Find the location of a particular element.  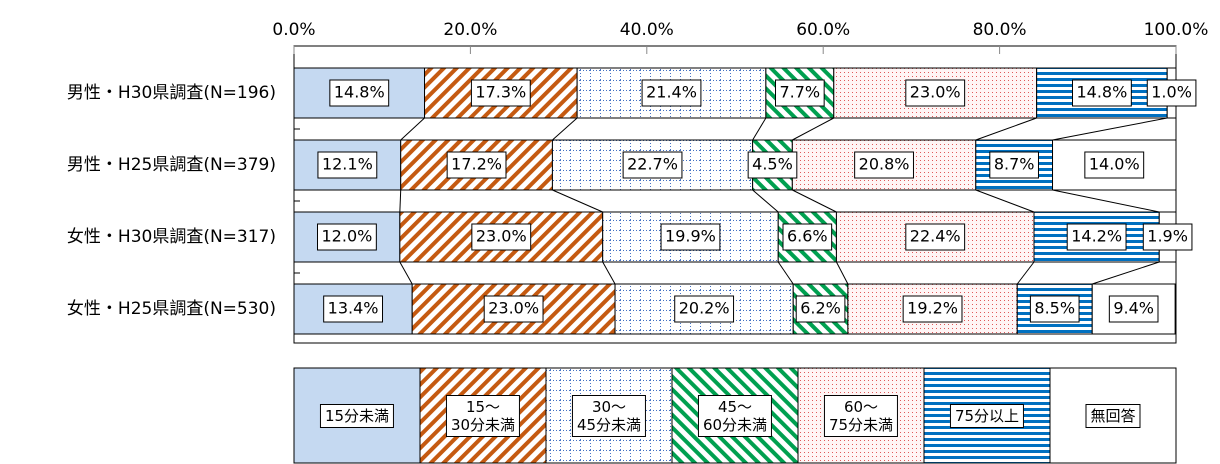

data-label: 14.0% is located at coordinates (1114, 164).